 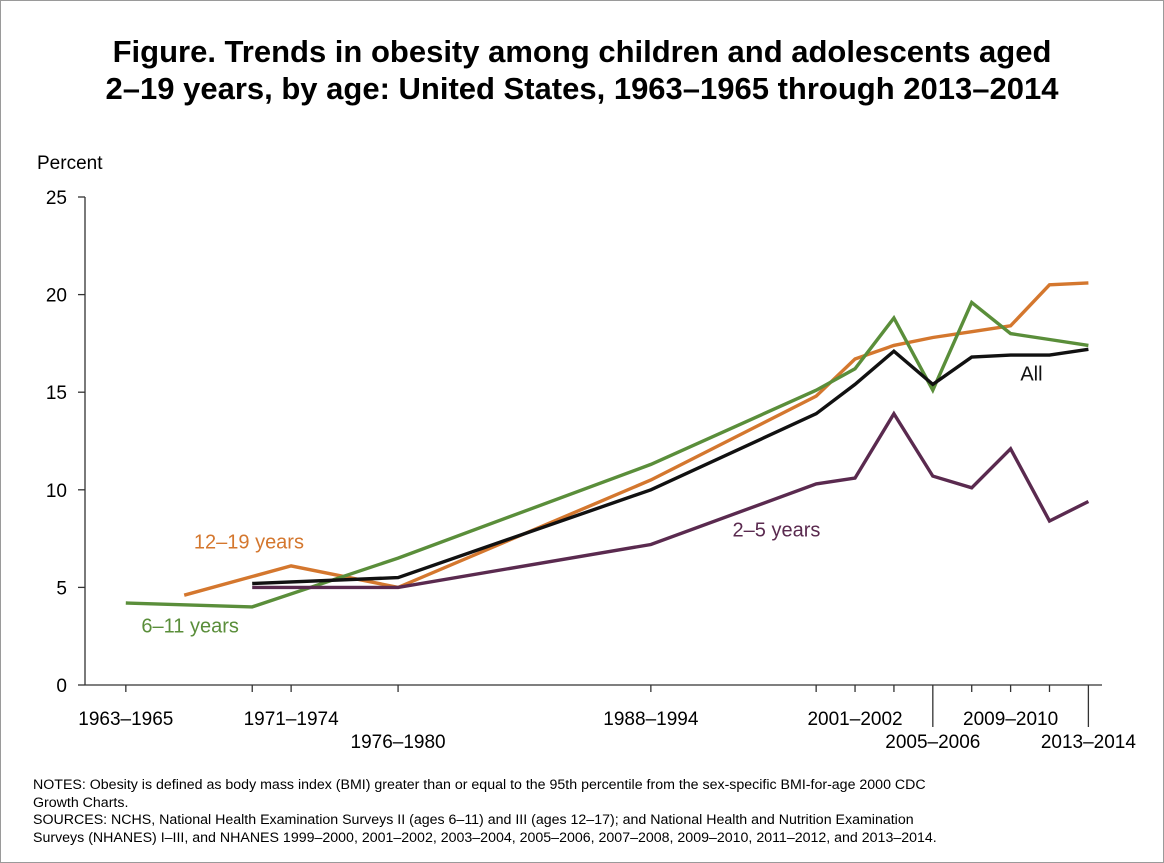 What do you see at coordinates (61, 686) in the screenshot?
I see `y-tick-label: 0` at bounding box center [61, 686].